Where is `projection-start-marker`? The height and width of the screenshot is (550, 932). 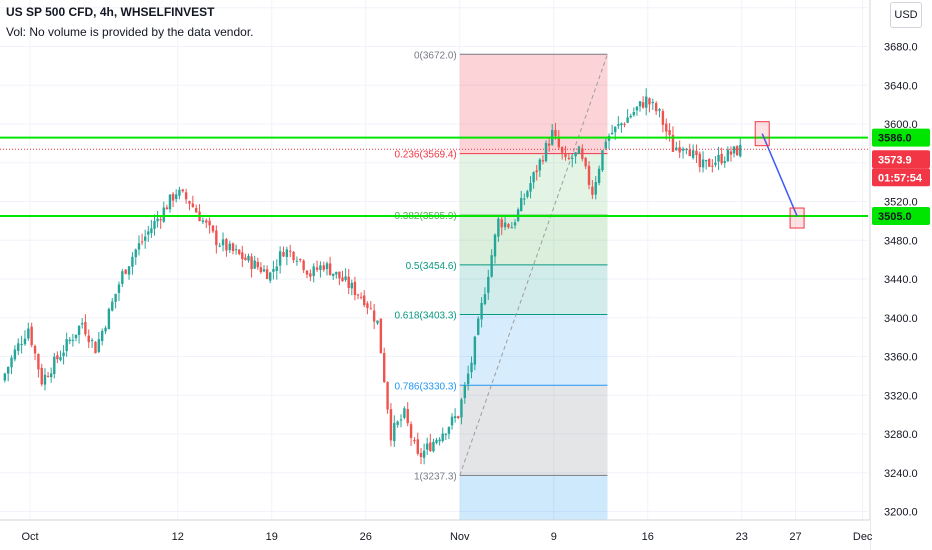 projection-start-marker is located at coordinates (762, 134).